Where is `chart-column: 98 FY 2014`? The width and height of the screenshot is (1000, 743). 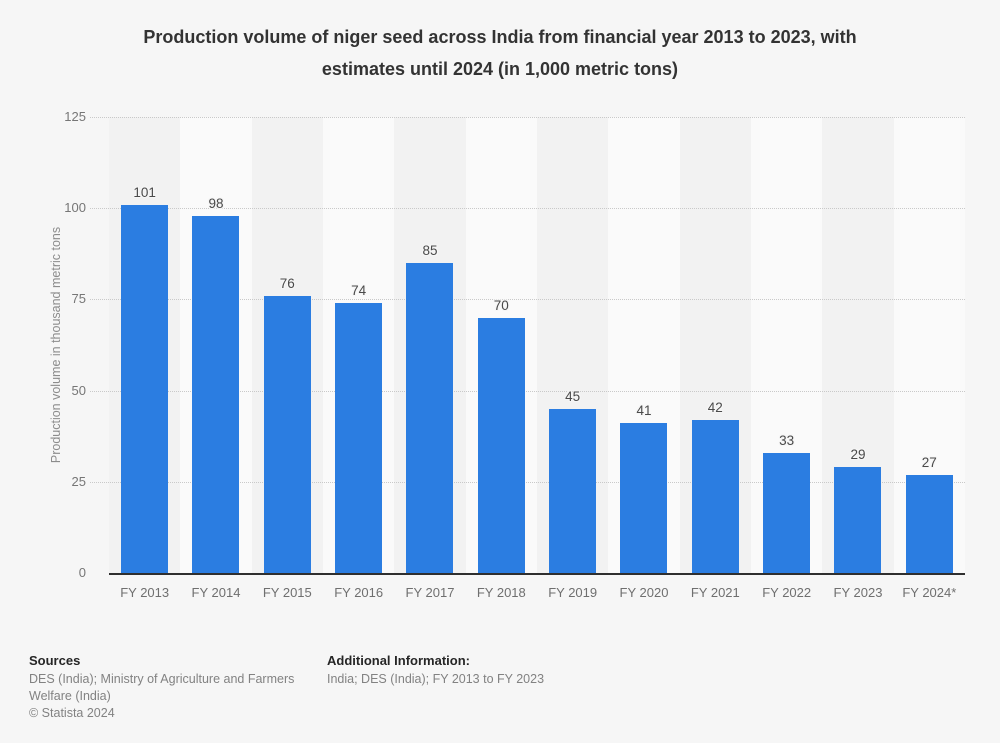
chart-column: 98 FY 2014 is located at coordinates (216, 358).